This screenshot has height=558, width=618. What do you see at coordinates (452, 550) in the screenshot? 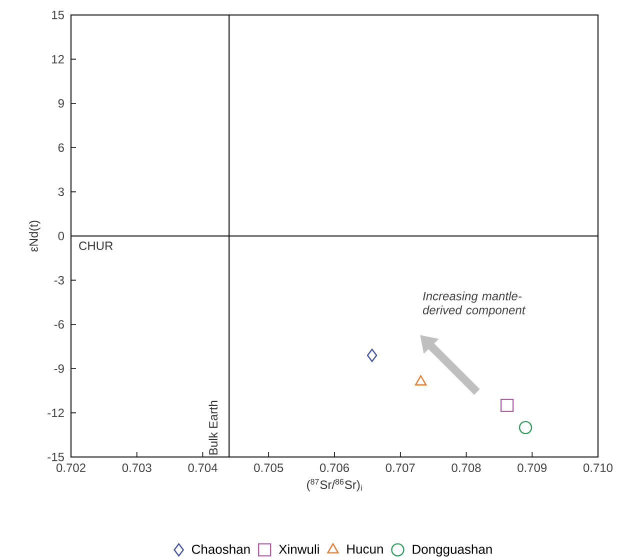
I see `legend-label: Dongguashan` at bounding box center [452, 550].